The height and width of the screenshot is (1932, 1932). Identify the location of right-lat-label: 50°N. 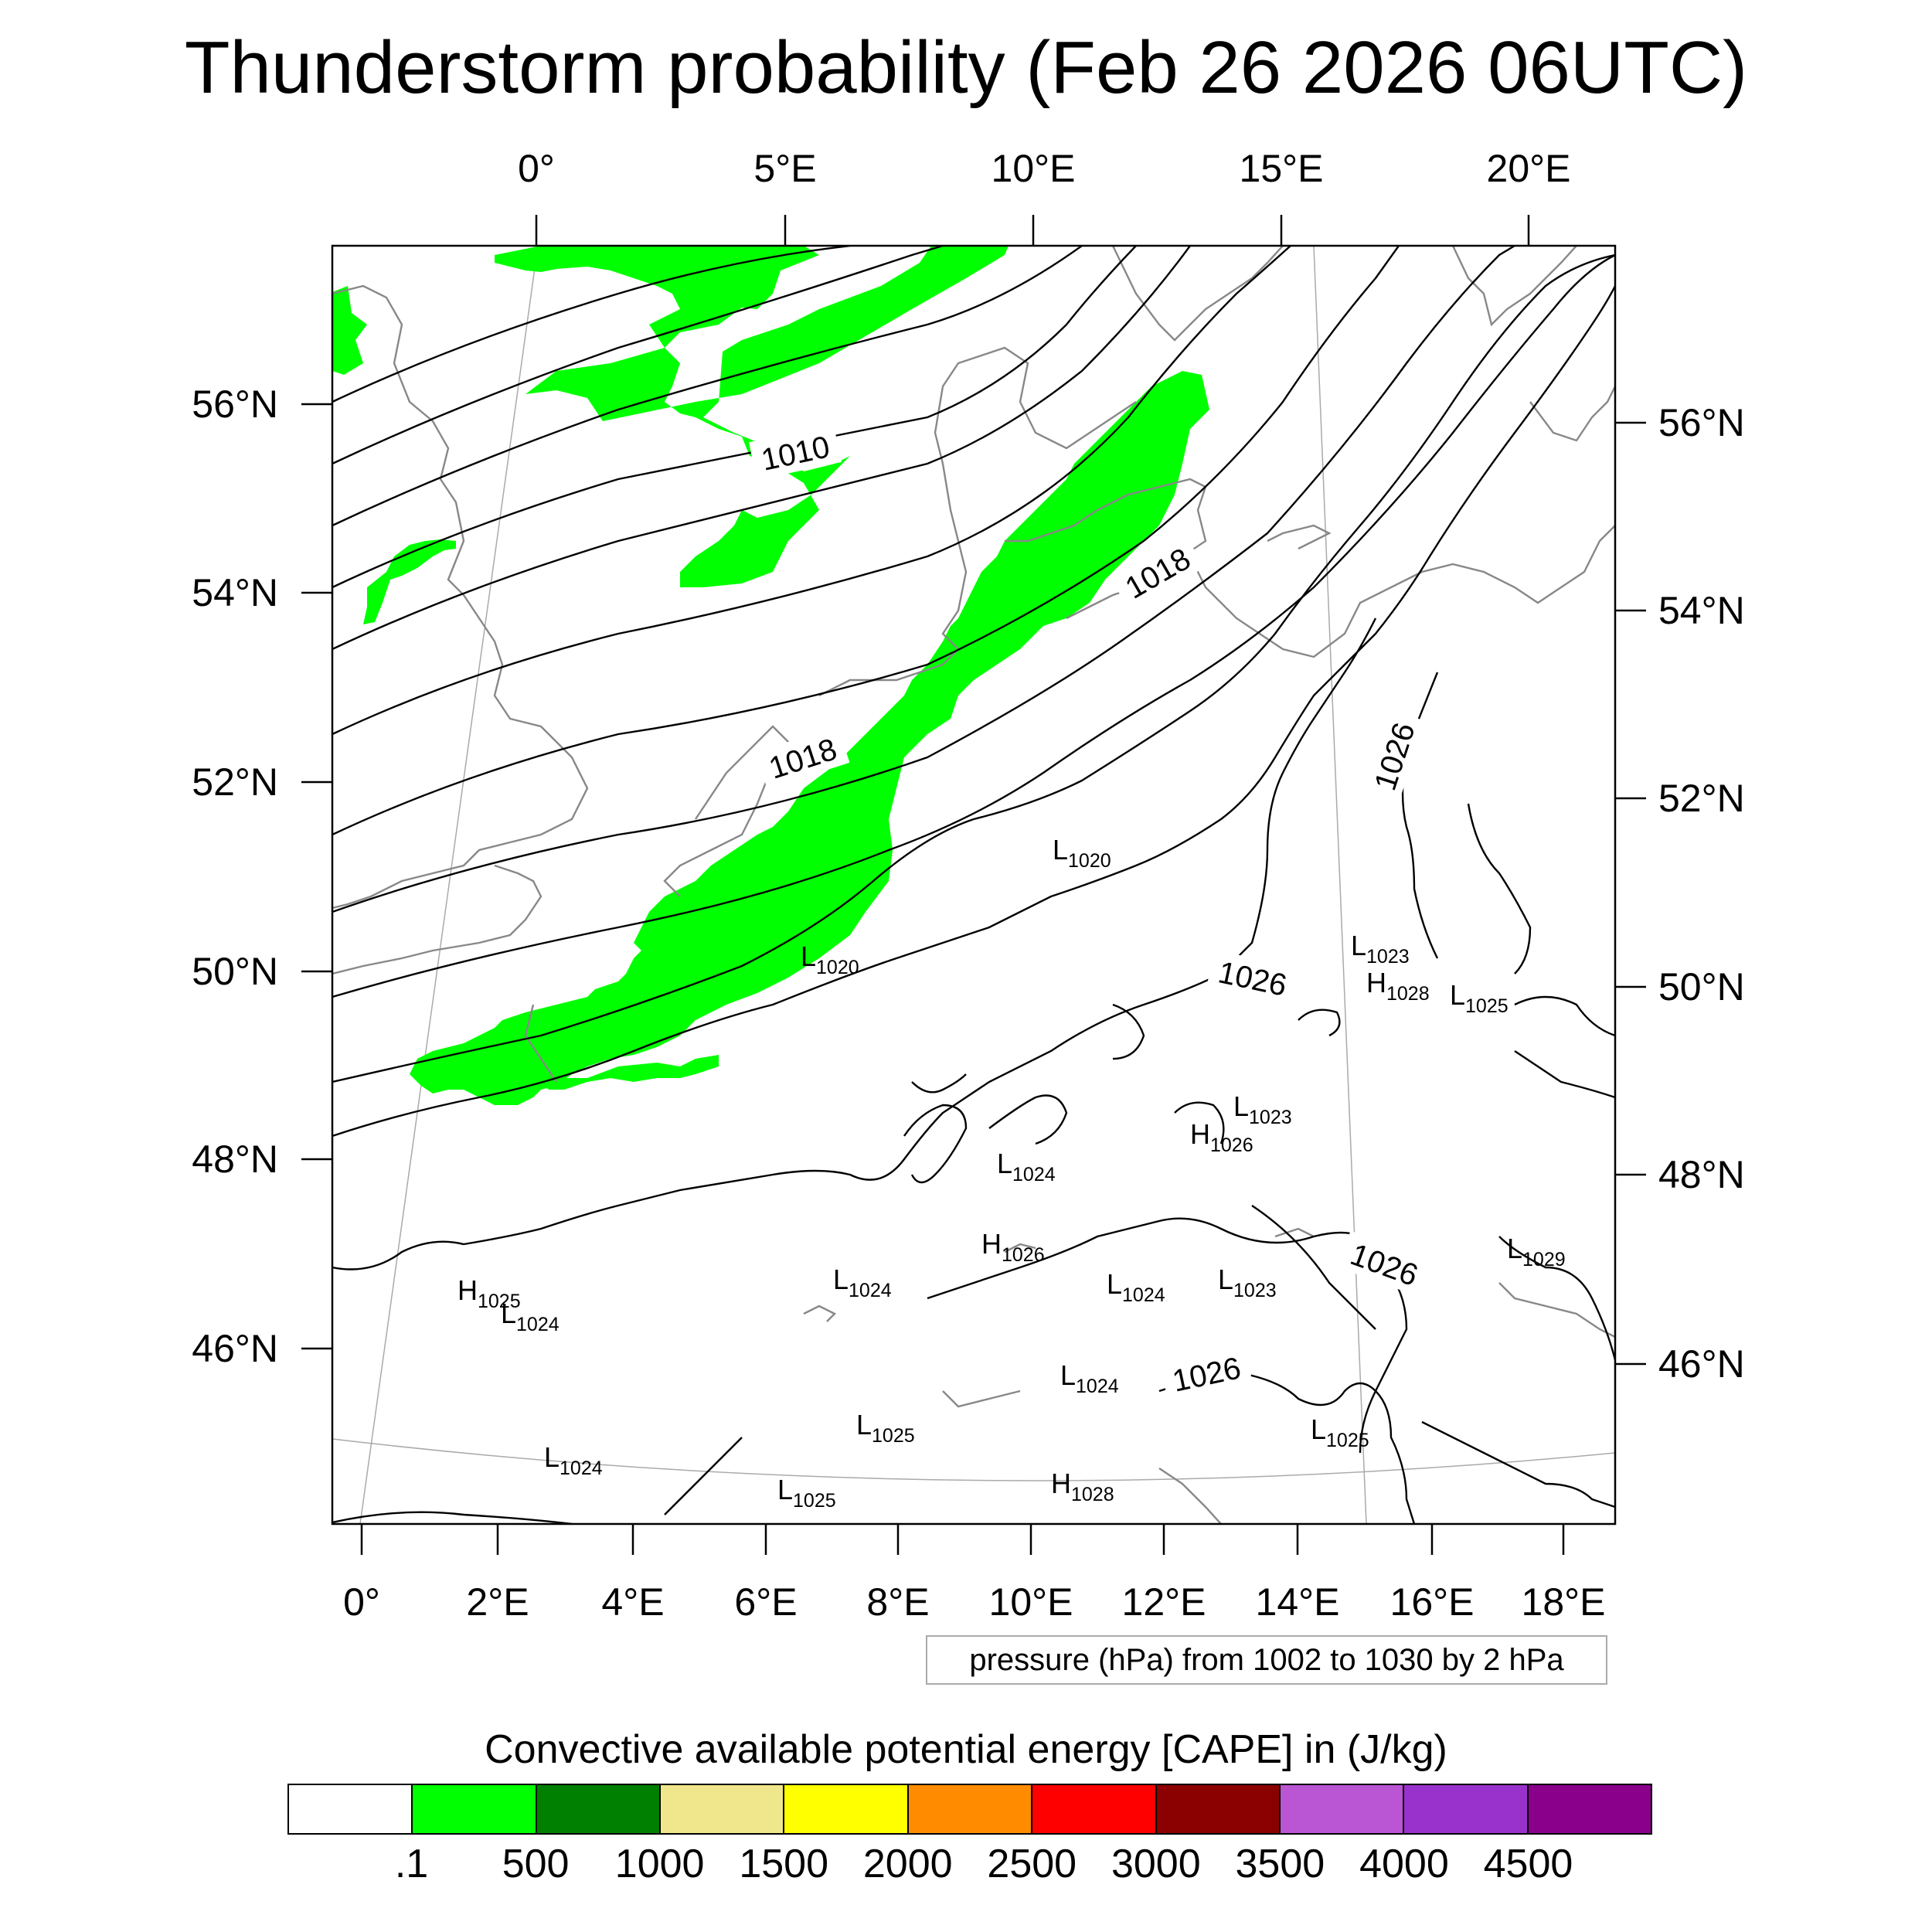
(1701, 987).